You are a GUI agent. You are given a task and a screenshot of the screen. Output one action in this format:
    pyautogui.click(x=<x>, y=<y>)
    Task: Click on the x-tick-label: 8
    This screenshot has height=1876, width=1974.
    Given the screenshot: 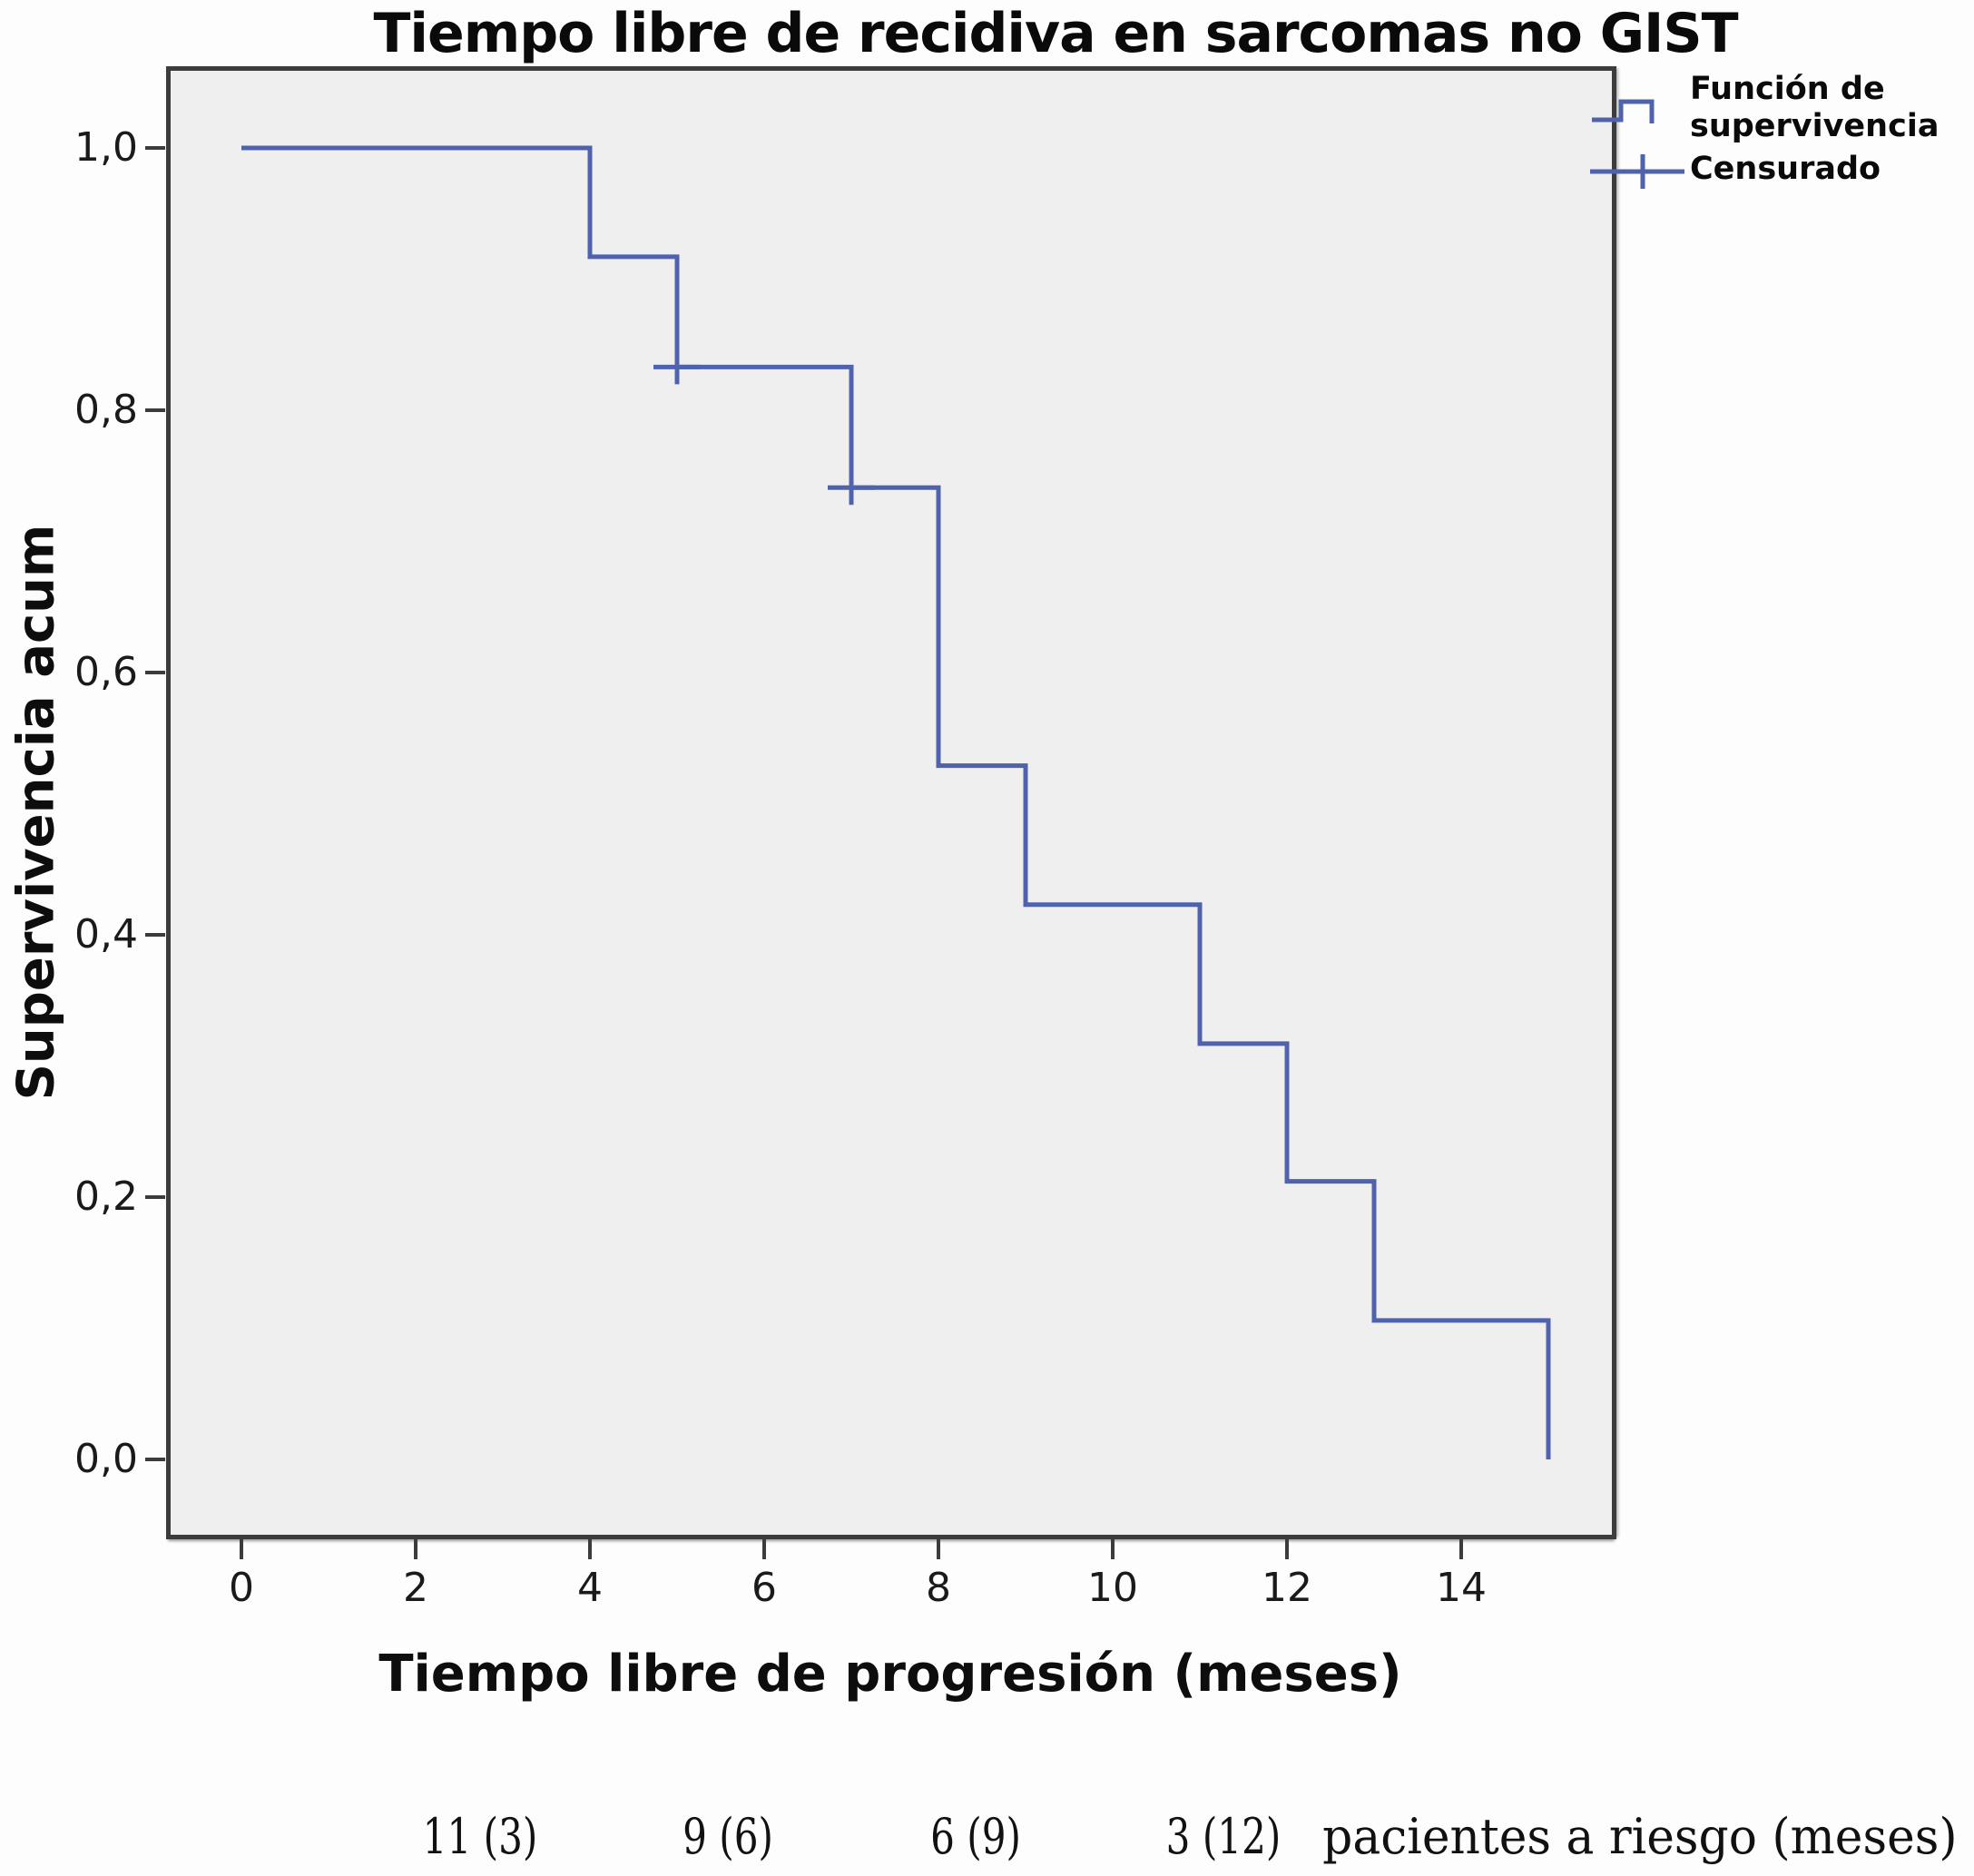 What is the action you would take?
    pyautogui.click(x=938, y=1588)
    